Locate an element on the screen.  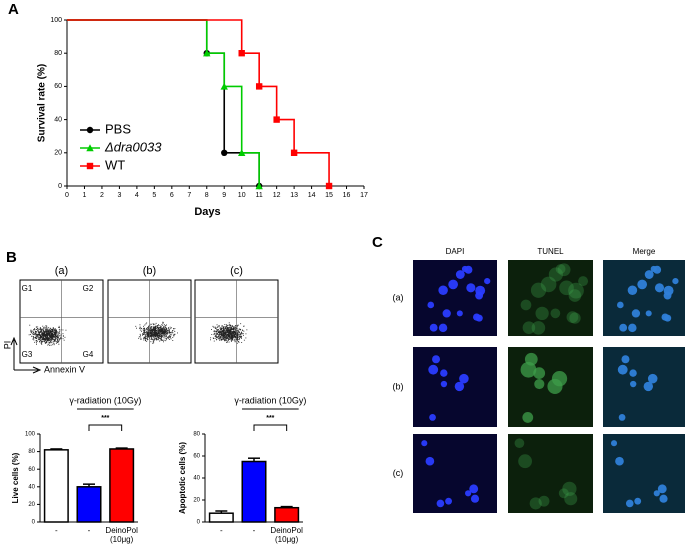
bar-title: γ-radiation (10Gy) is located at coordinates (105, 400).